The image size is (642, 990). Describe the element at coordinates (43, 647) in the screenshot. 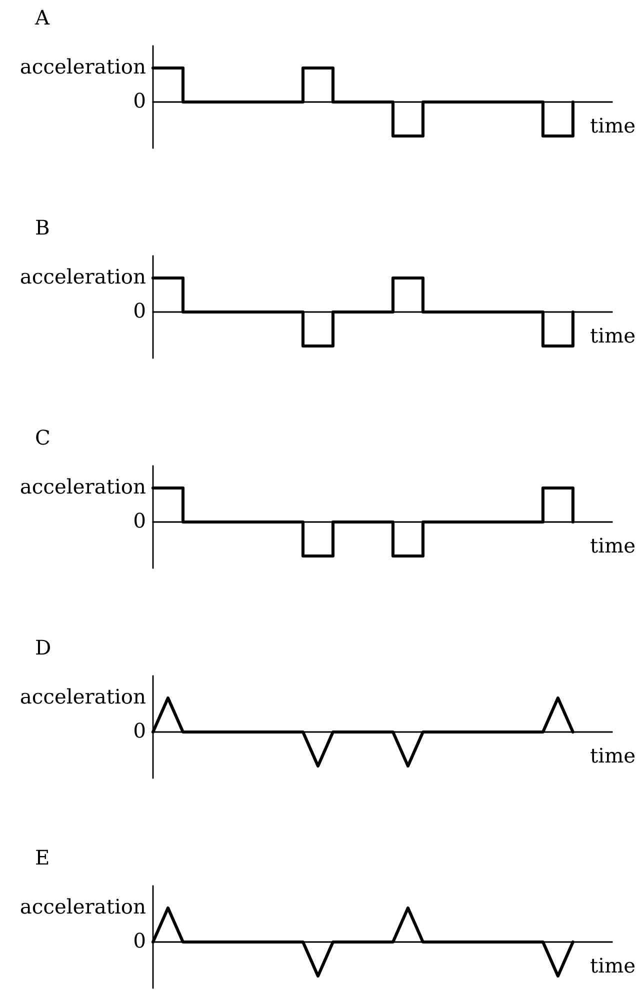

I see `chart-title: D` at that location.